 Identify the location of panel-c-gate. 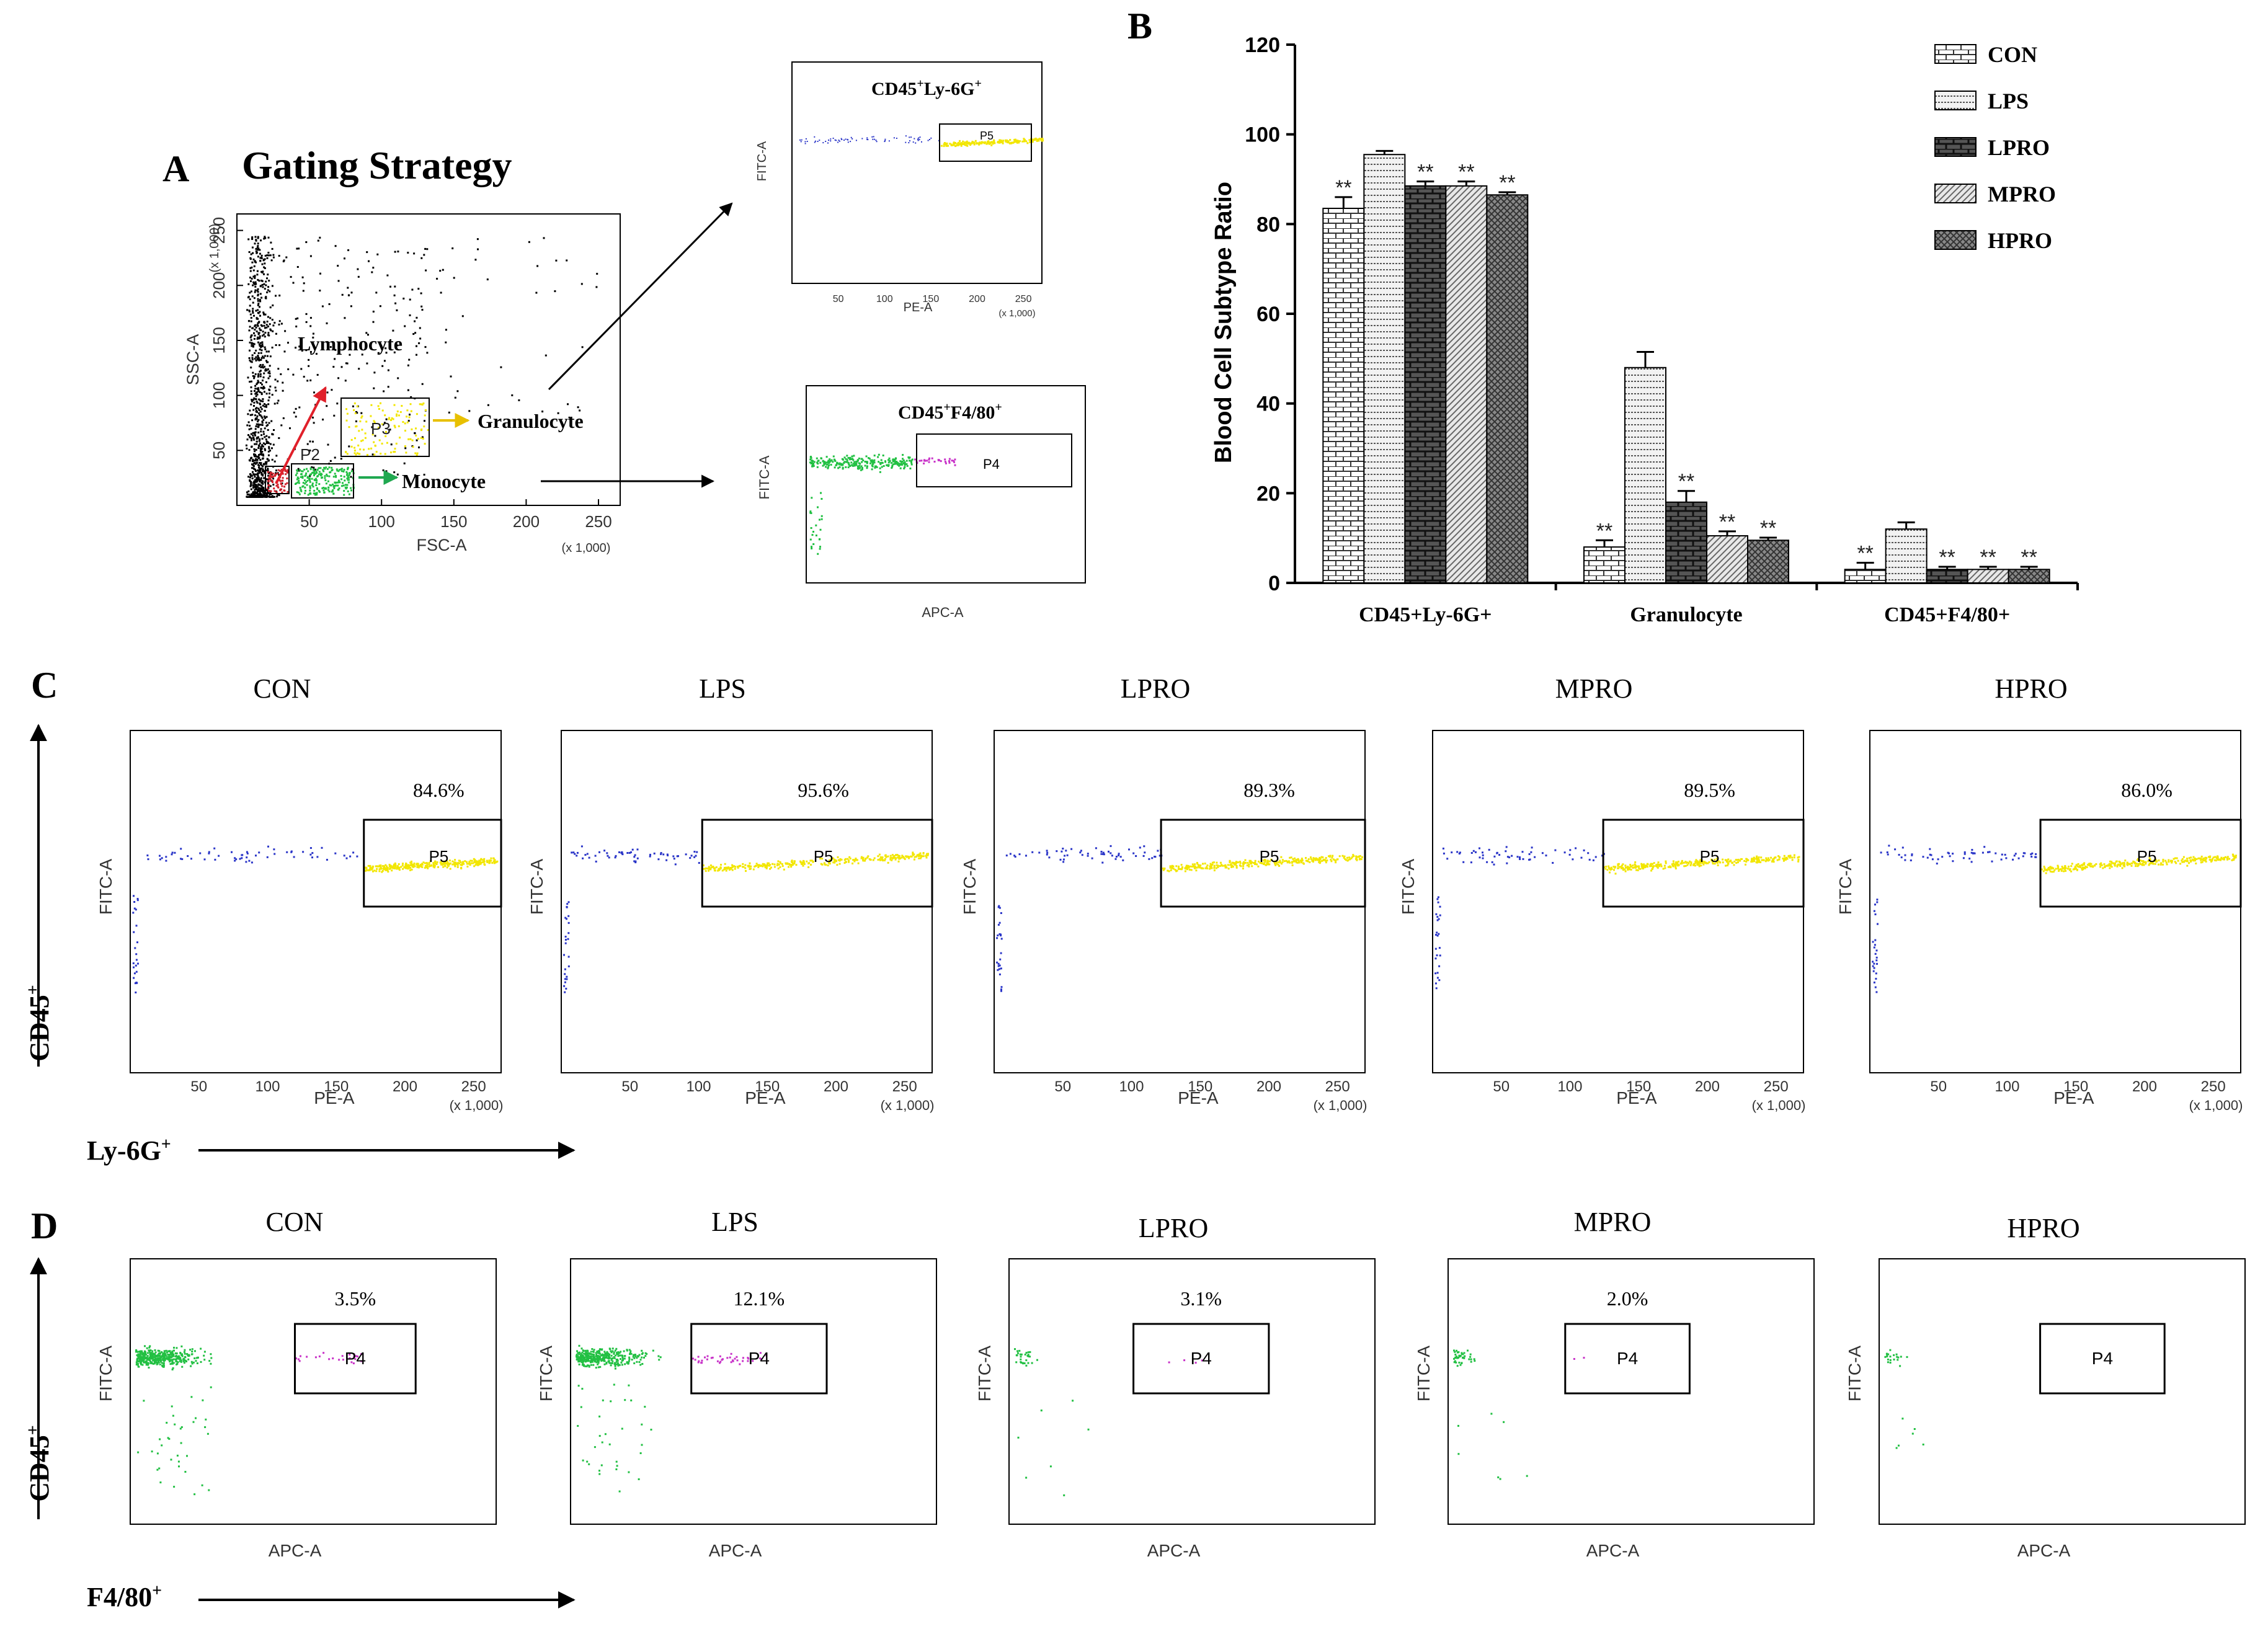
(1703, 863).